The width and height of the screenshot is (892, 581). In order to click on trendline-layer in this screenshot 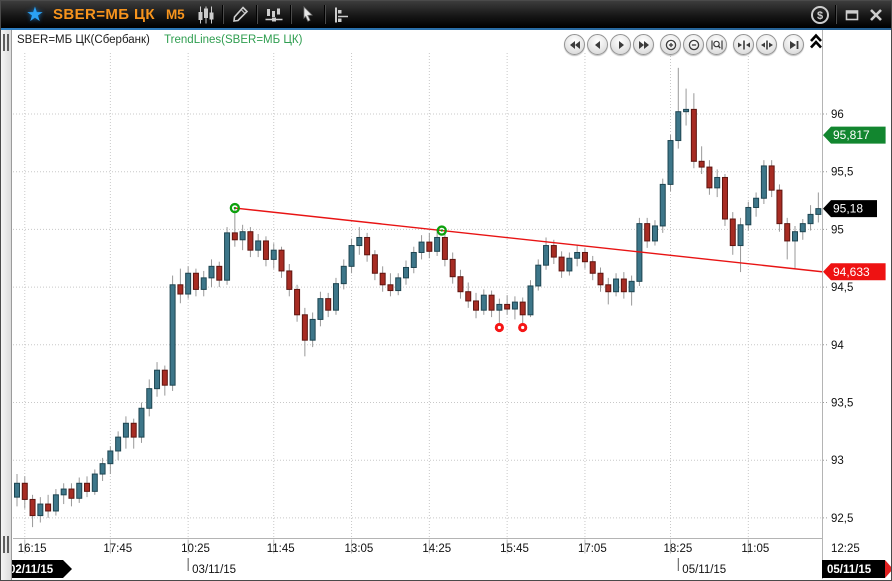, I will do `click(526, 237)`.